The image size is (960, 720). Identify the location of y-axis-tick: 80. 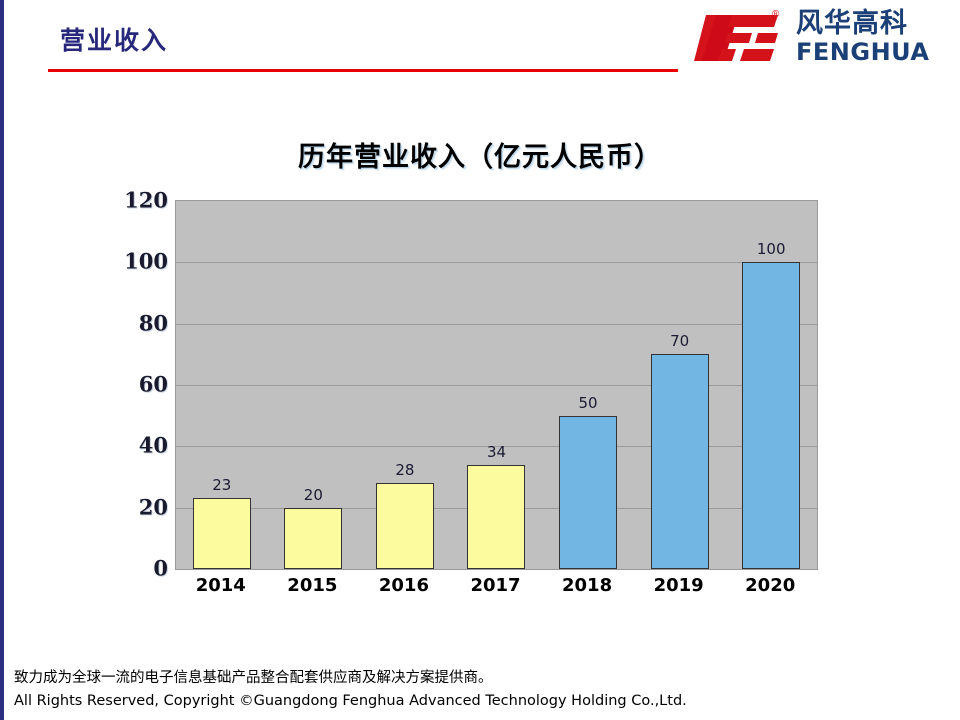
(153, 323).